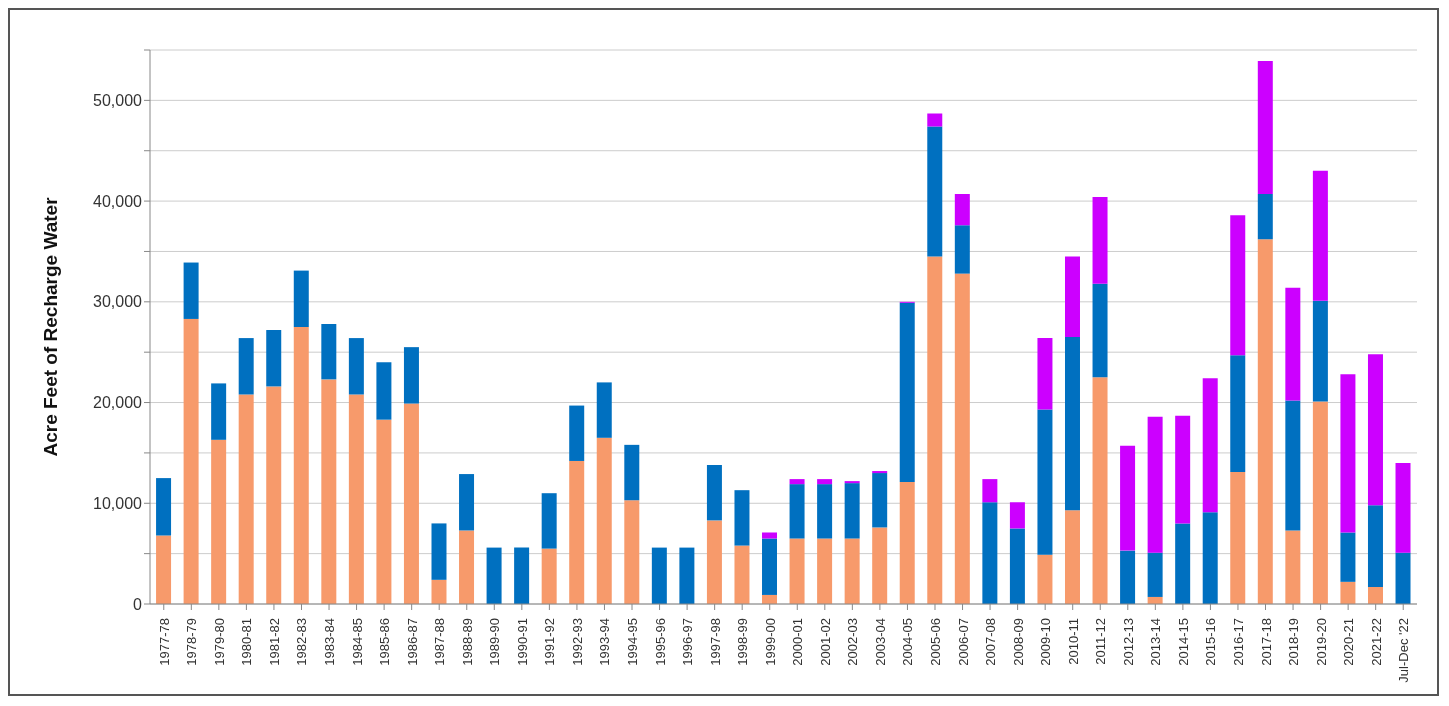 The width and height of the screenshot is (1449, 706). I want to click on y-tick-label: 30,000, so click(118, 302).